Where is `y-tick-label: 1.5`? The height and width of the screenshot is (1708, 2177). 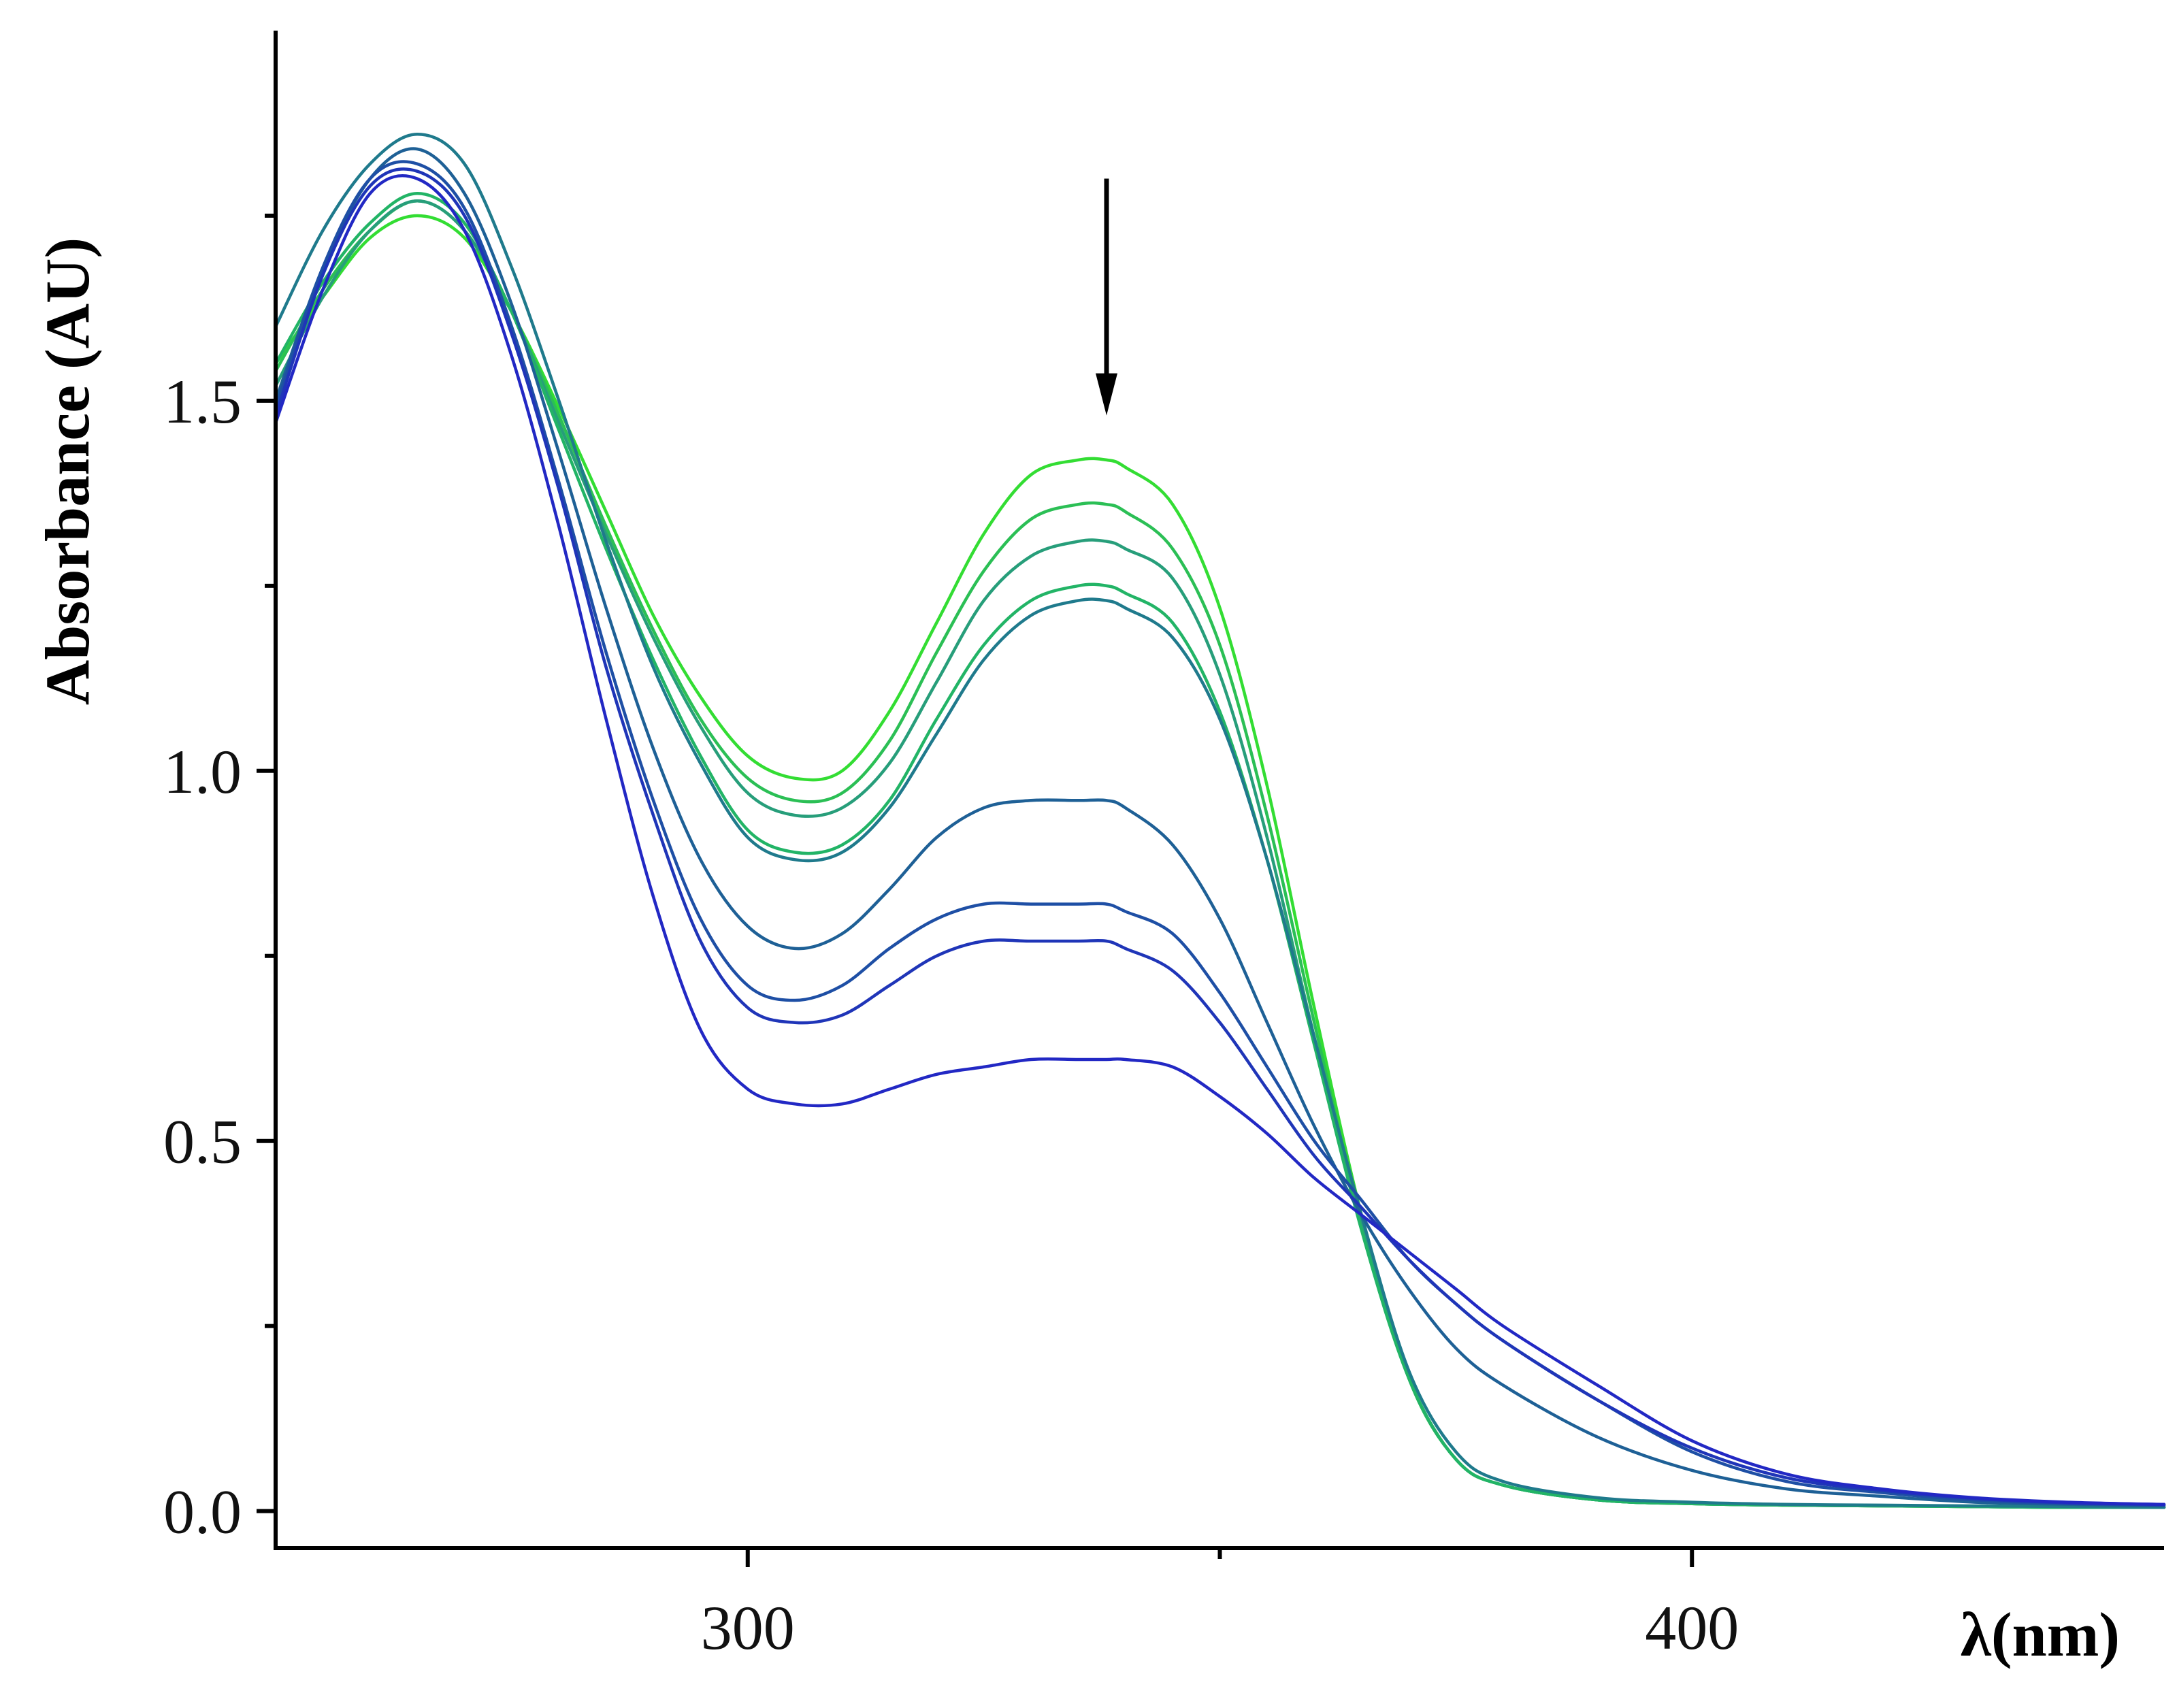
y-tick-label: 1.5 is located at coordinates (202, 401).